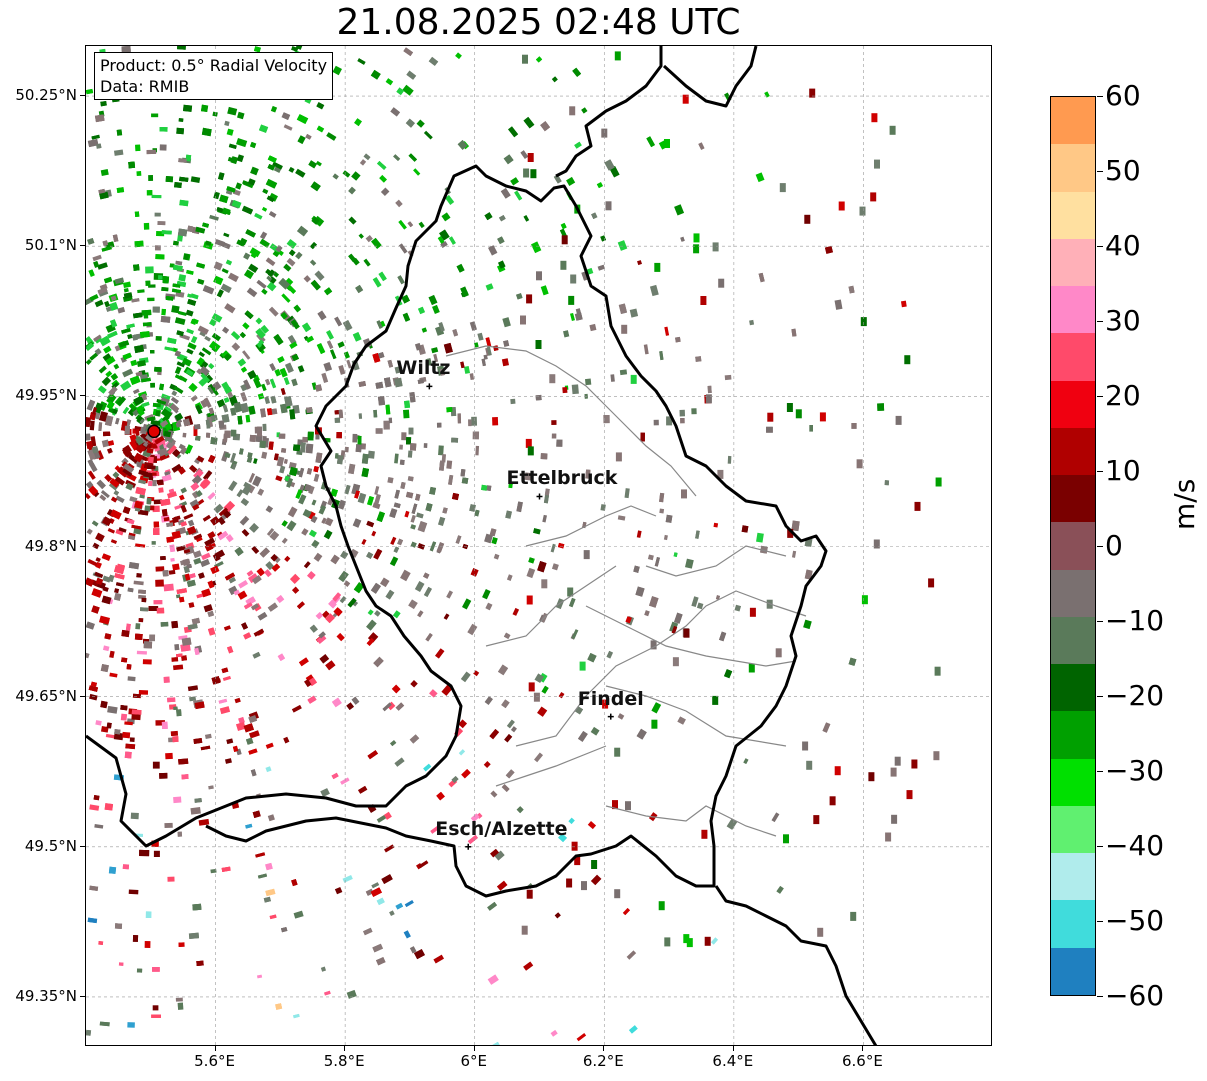  I want to click on colorbar-tick-mark, so click(1100, 921).